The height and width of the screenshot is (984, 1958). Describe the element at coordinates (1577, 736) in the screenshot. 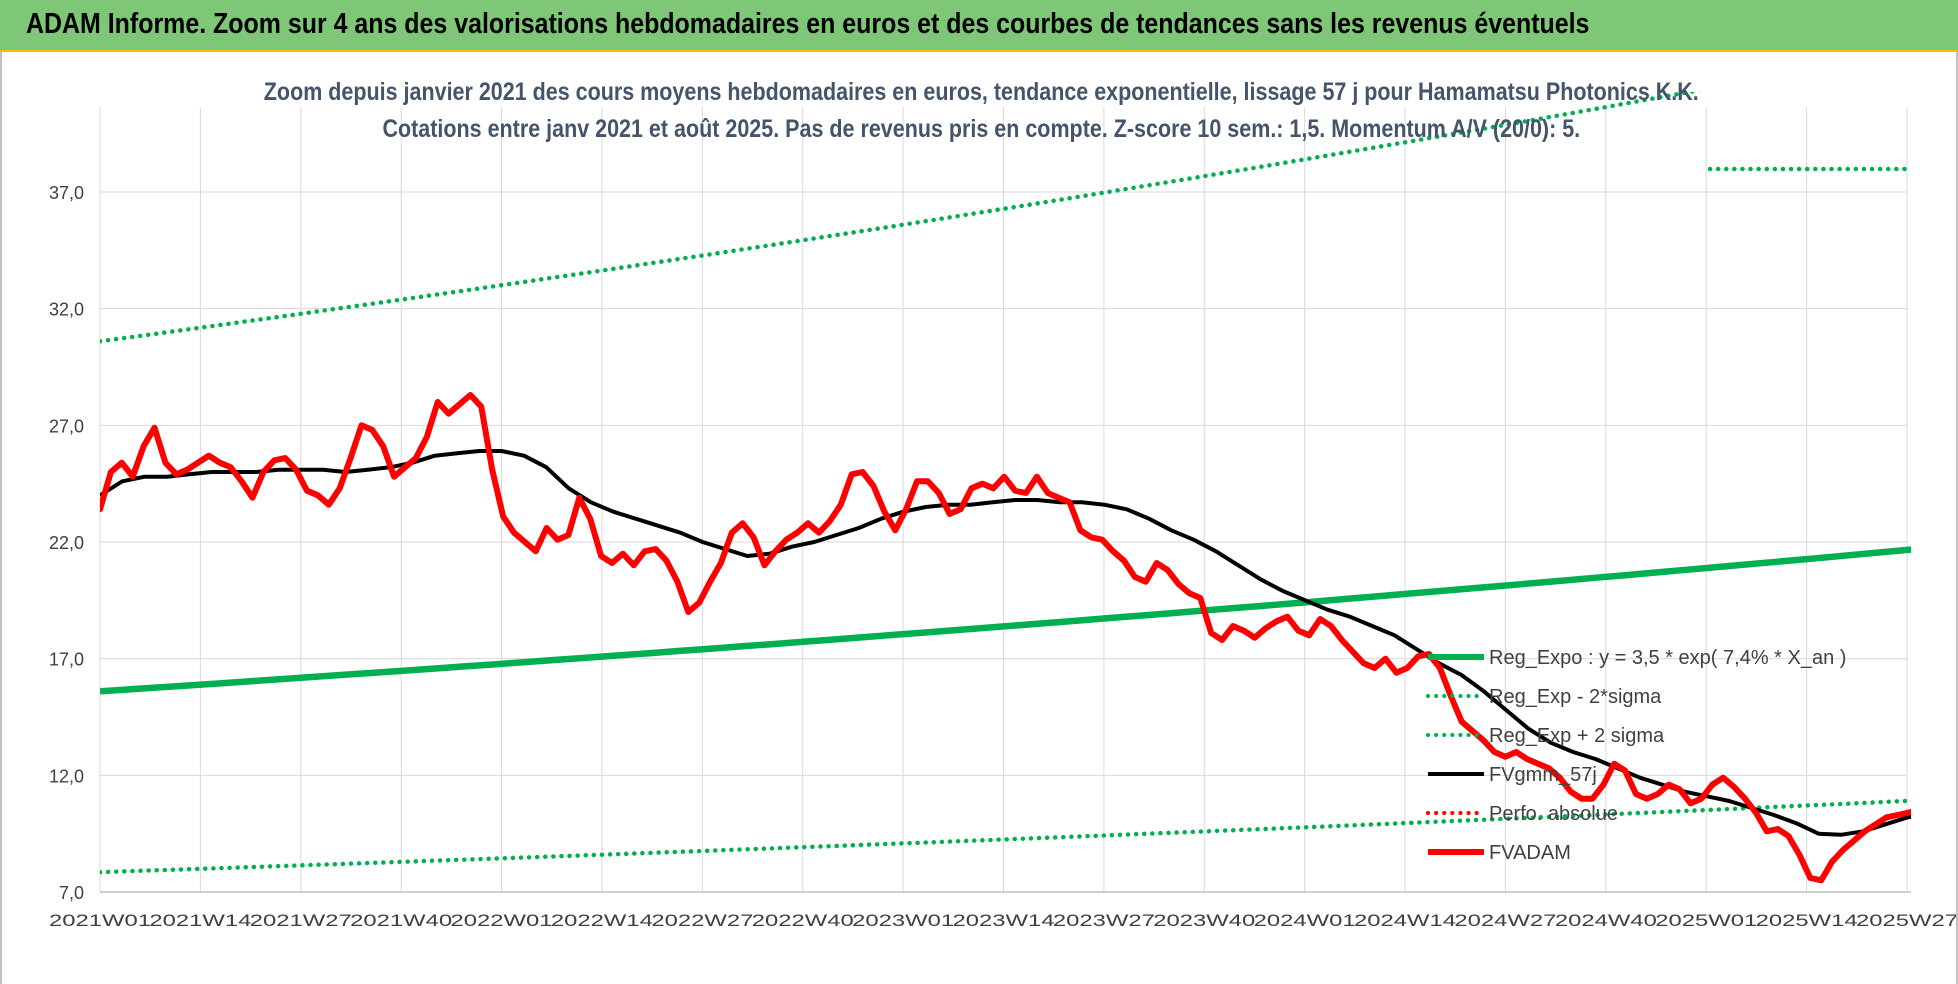

I see `legend-reg-plus-2sigma-label: Reg_Exp + 2 sigma` at that location.